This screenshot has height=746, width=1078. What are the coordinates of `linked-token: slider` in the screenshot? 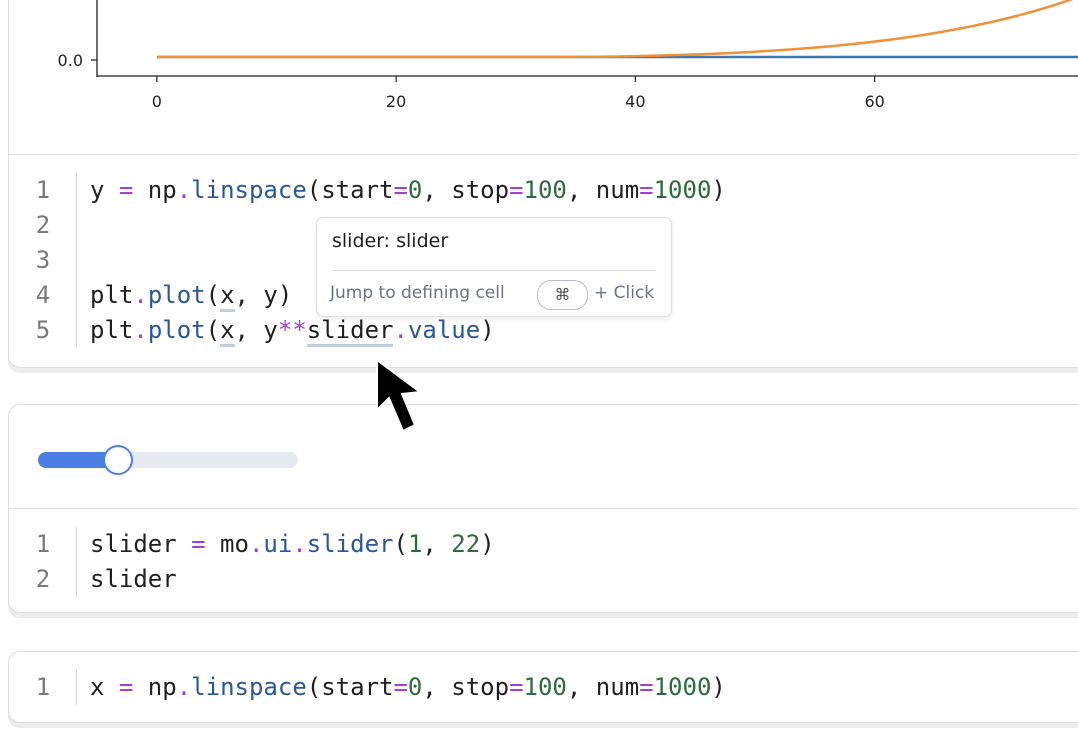 It's located at (350, 331).